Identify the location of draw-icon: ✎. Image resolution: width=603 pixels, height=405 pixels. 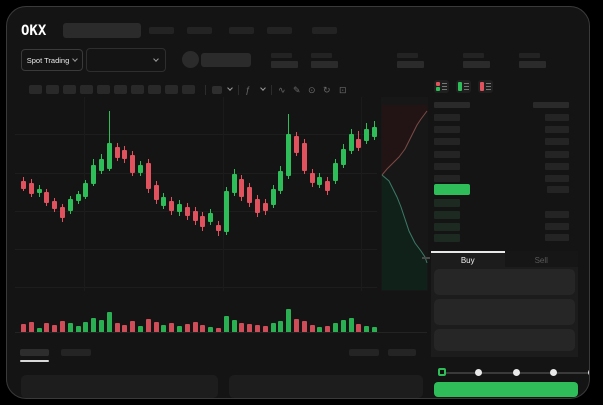
(297, 90).